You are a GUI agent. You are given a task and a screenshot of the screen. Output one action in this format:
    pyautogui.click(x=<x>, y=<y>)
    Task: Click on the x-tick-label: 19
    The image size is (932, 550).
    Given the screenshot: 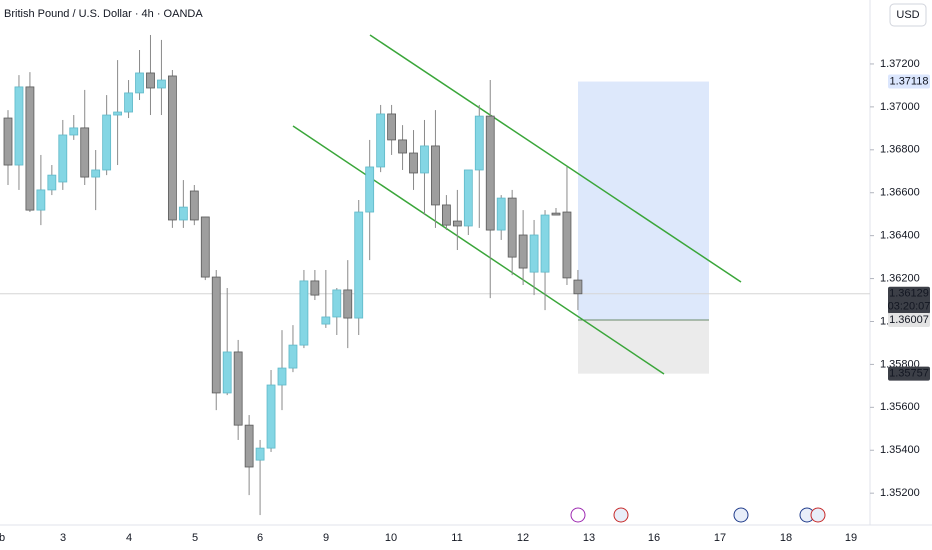 What is the action you would take?
    pyautogui.click(x=851, y=538)
    